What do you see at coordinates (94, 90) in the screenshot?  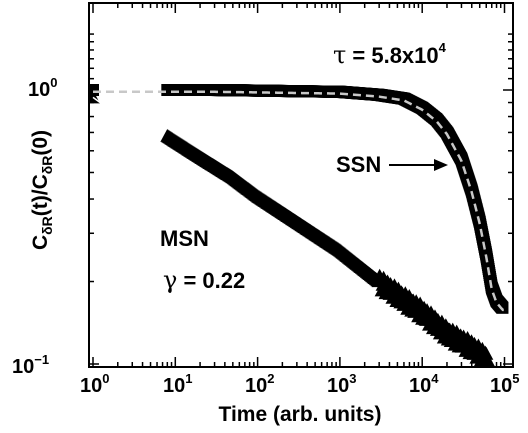 I see `ssn-point` at bounding box center [94, 90].